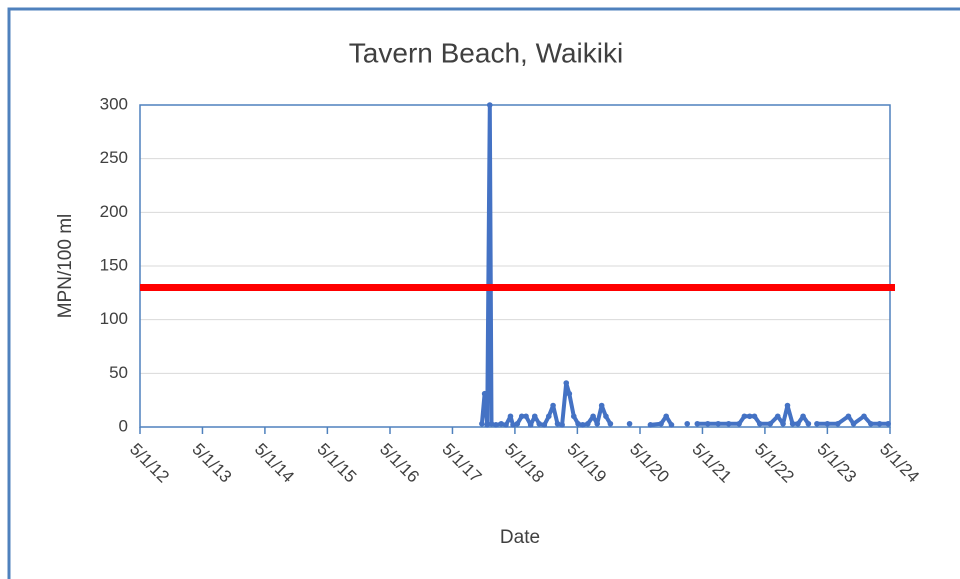 This screenshot has height=579, width=960. What do you see at coordinates (114, 103) in the screenshot?
I see `y-tick-label: 300` at bounding box center [114, 103].